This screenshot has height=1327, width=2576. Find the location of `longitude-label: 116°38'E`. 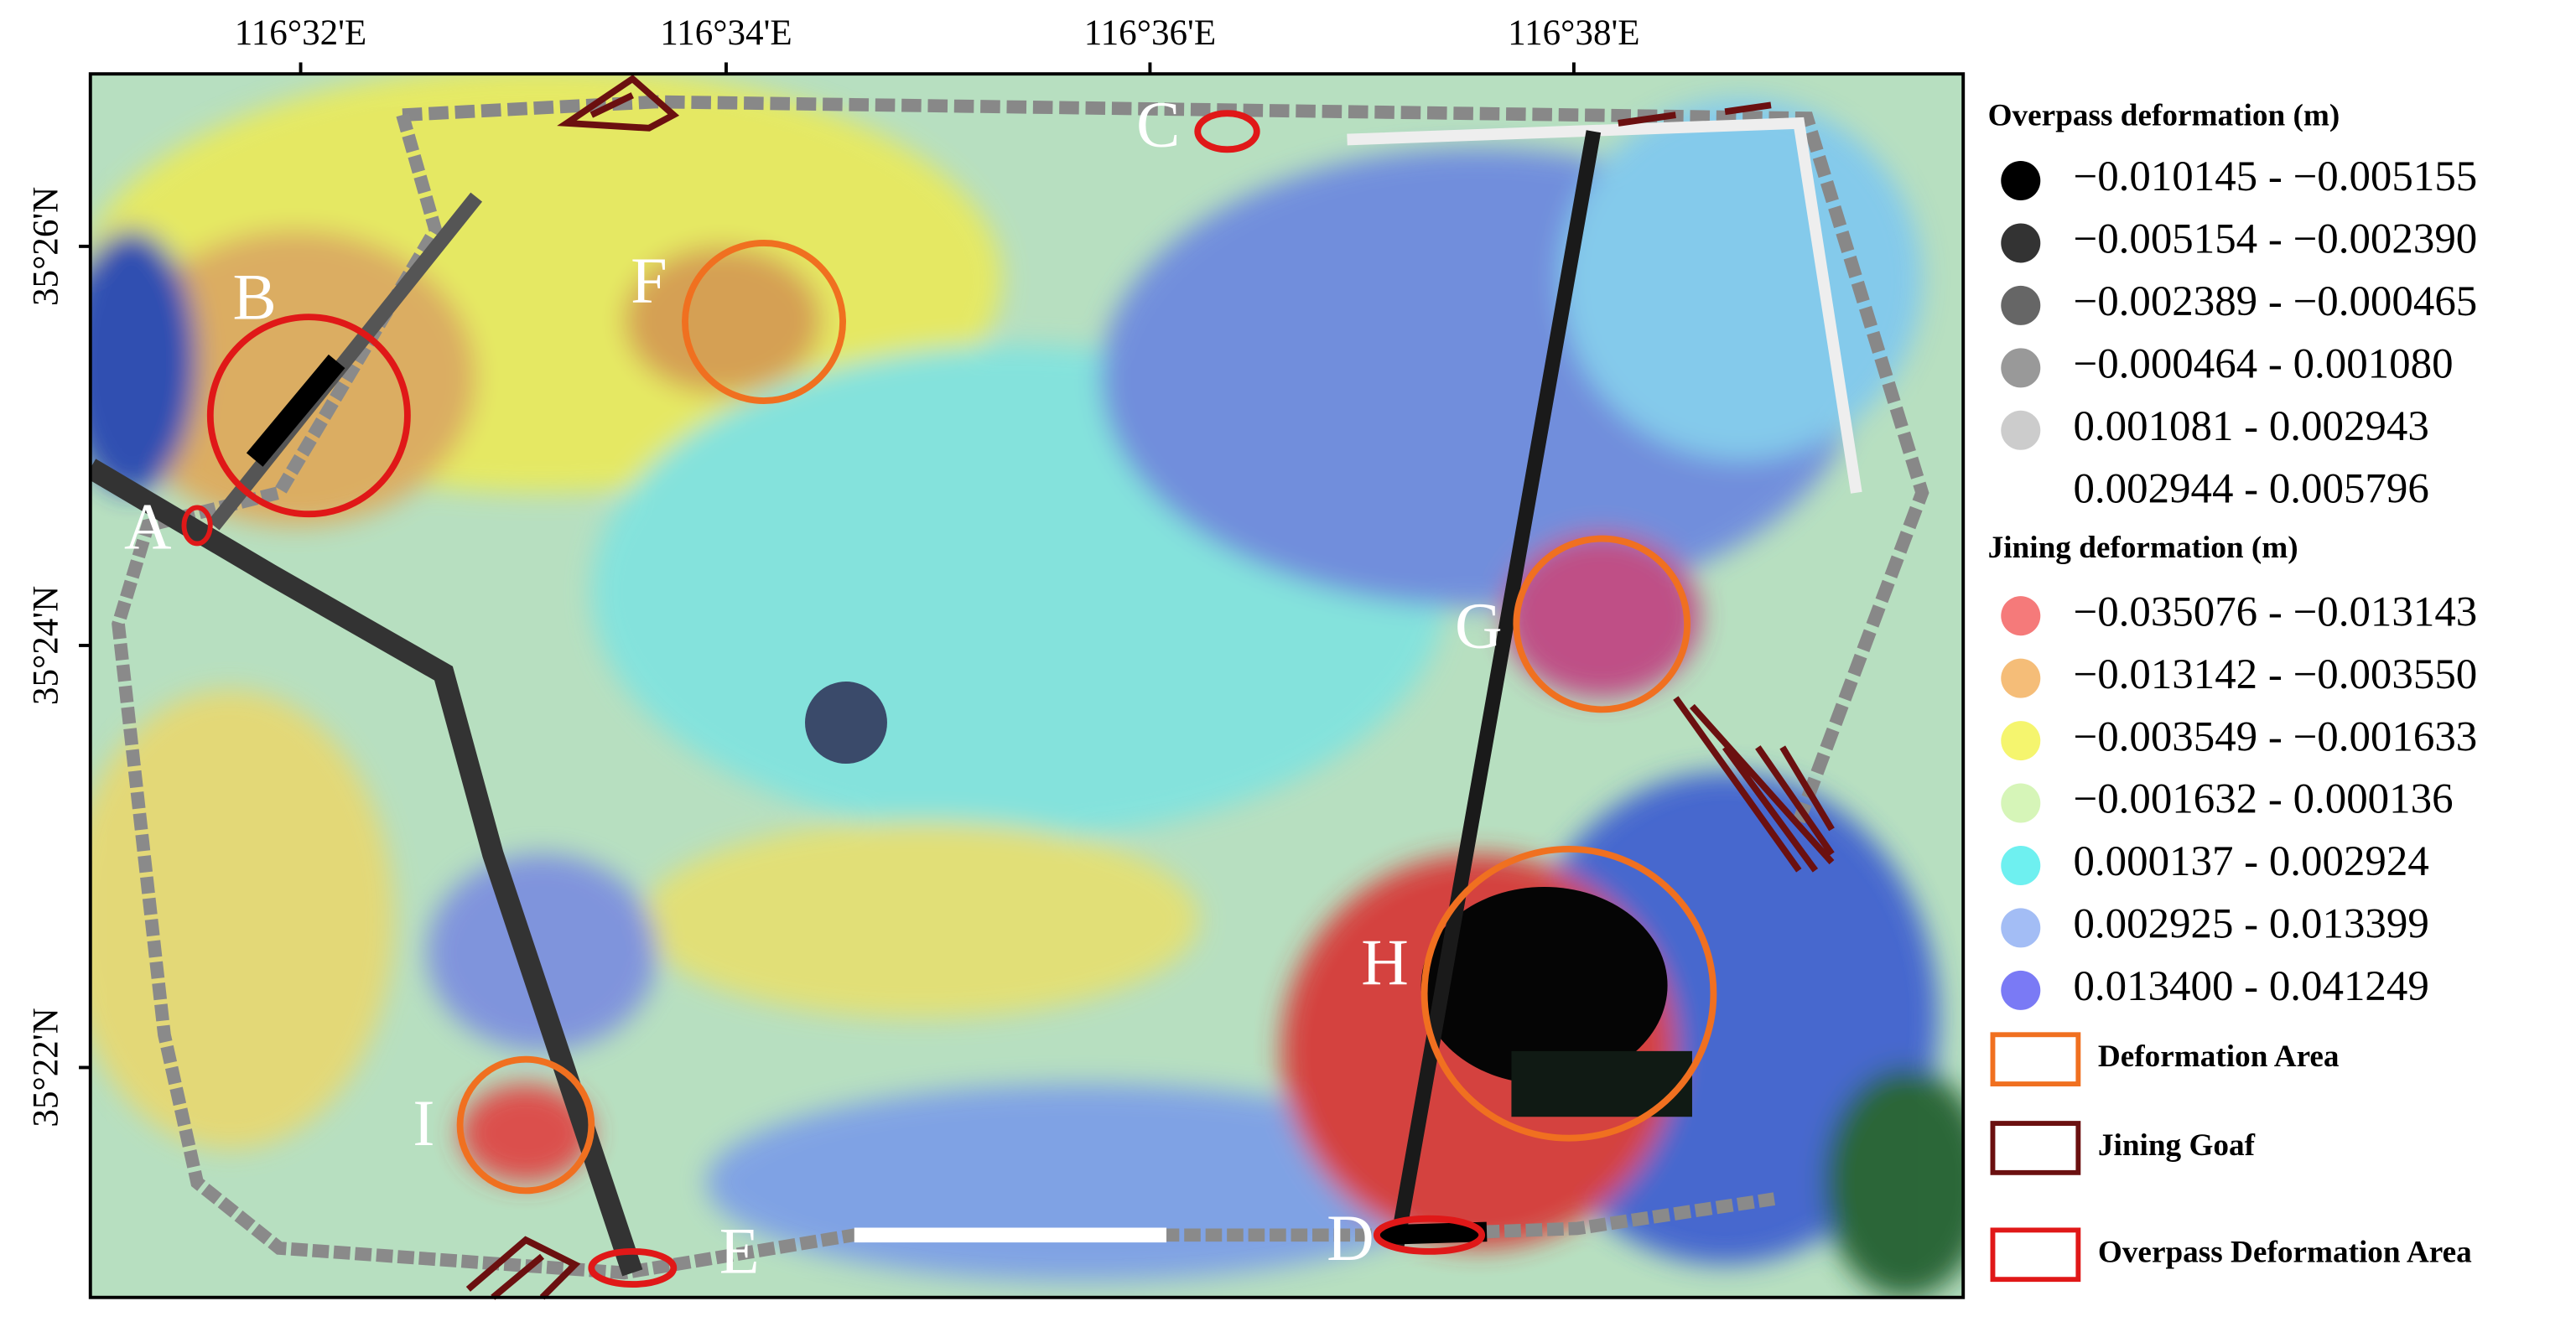

longitude-label: 116°38'E is located at coordinates (1573, 33).